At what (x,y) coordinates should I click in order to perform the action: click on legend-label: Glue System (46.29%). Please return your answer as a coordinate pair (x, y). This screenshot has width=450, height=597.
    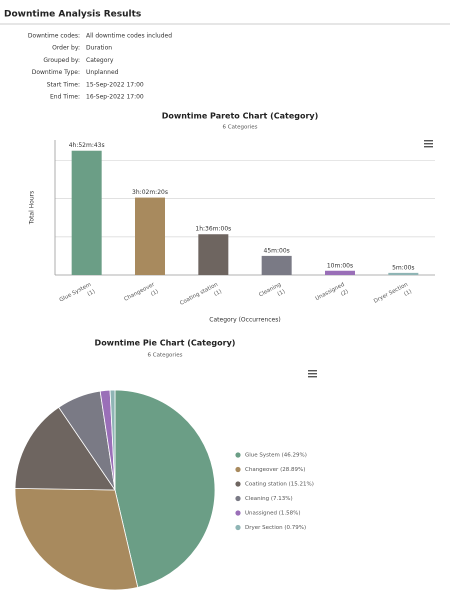
    Looking at the image, I should click on (276, 456).